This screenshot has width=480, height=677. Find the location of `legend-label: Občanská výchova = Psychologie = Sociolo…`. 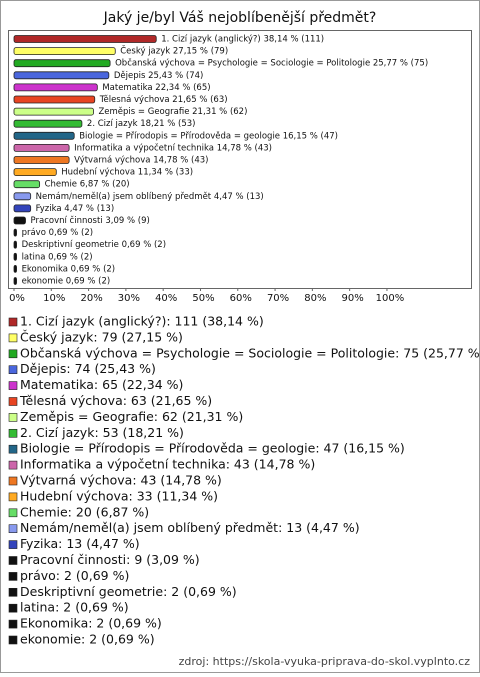

legend-label: Občanská výchova = Psychologie = Sociolo… is located at coordinates (250, 352).